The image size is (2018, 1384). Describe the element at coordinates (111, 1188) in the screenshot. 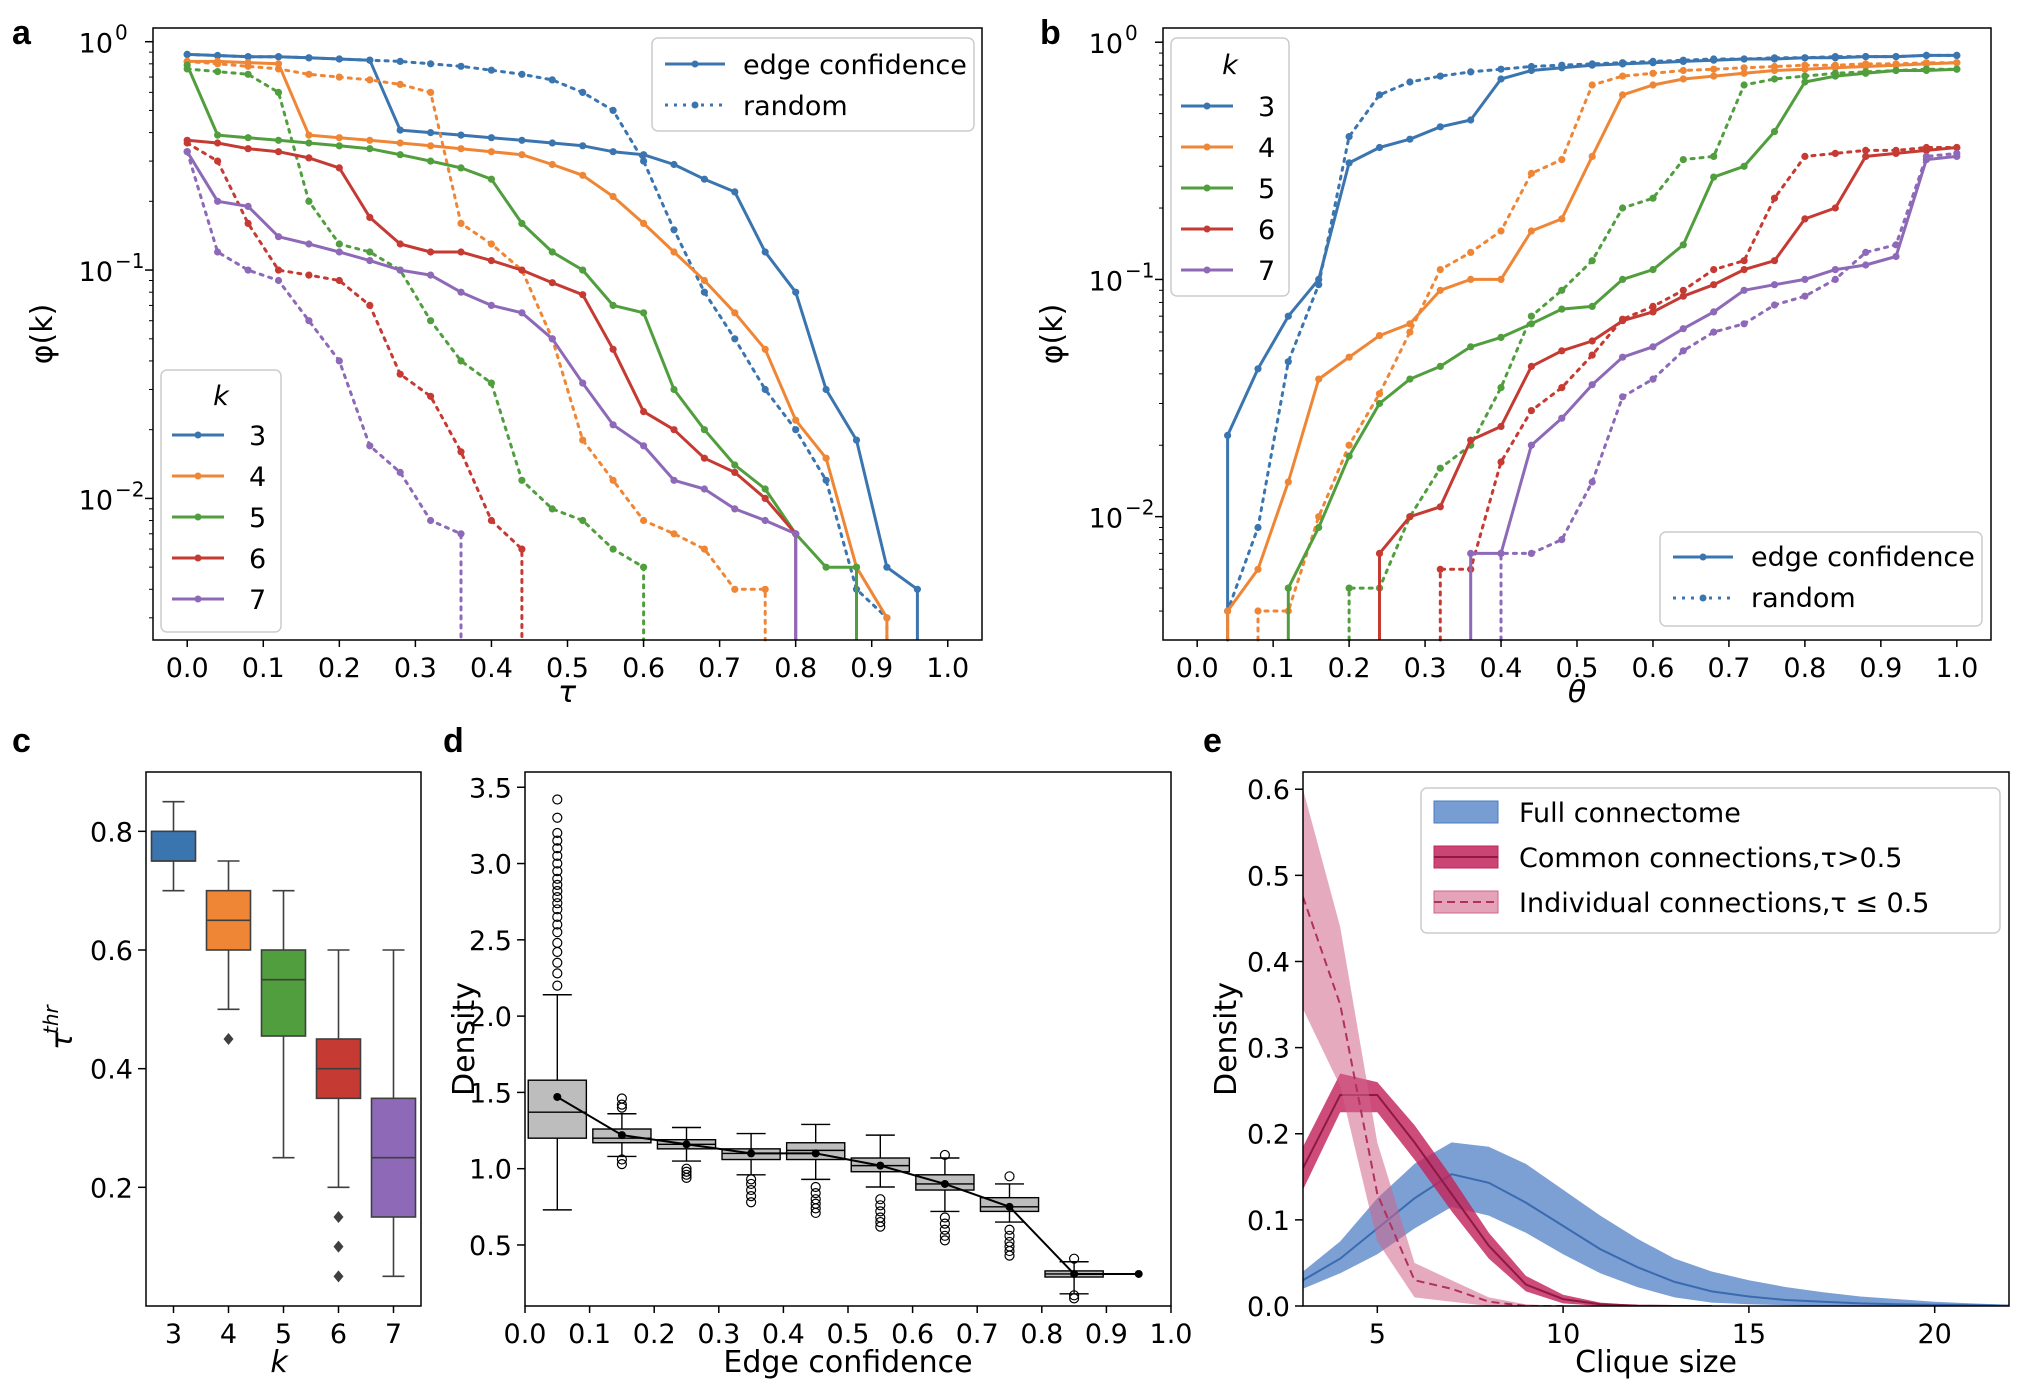

I see `y-tick-label: 0.2` at that location.